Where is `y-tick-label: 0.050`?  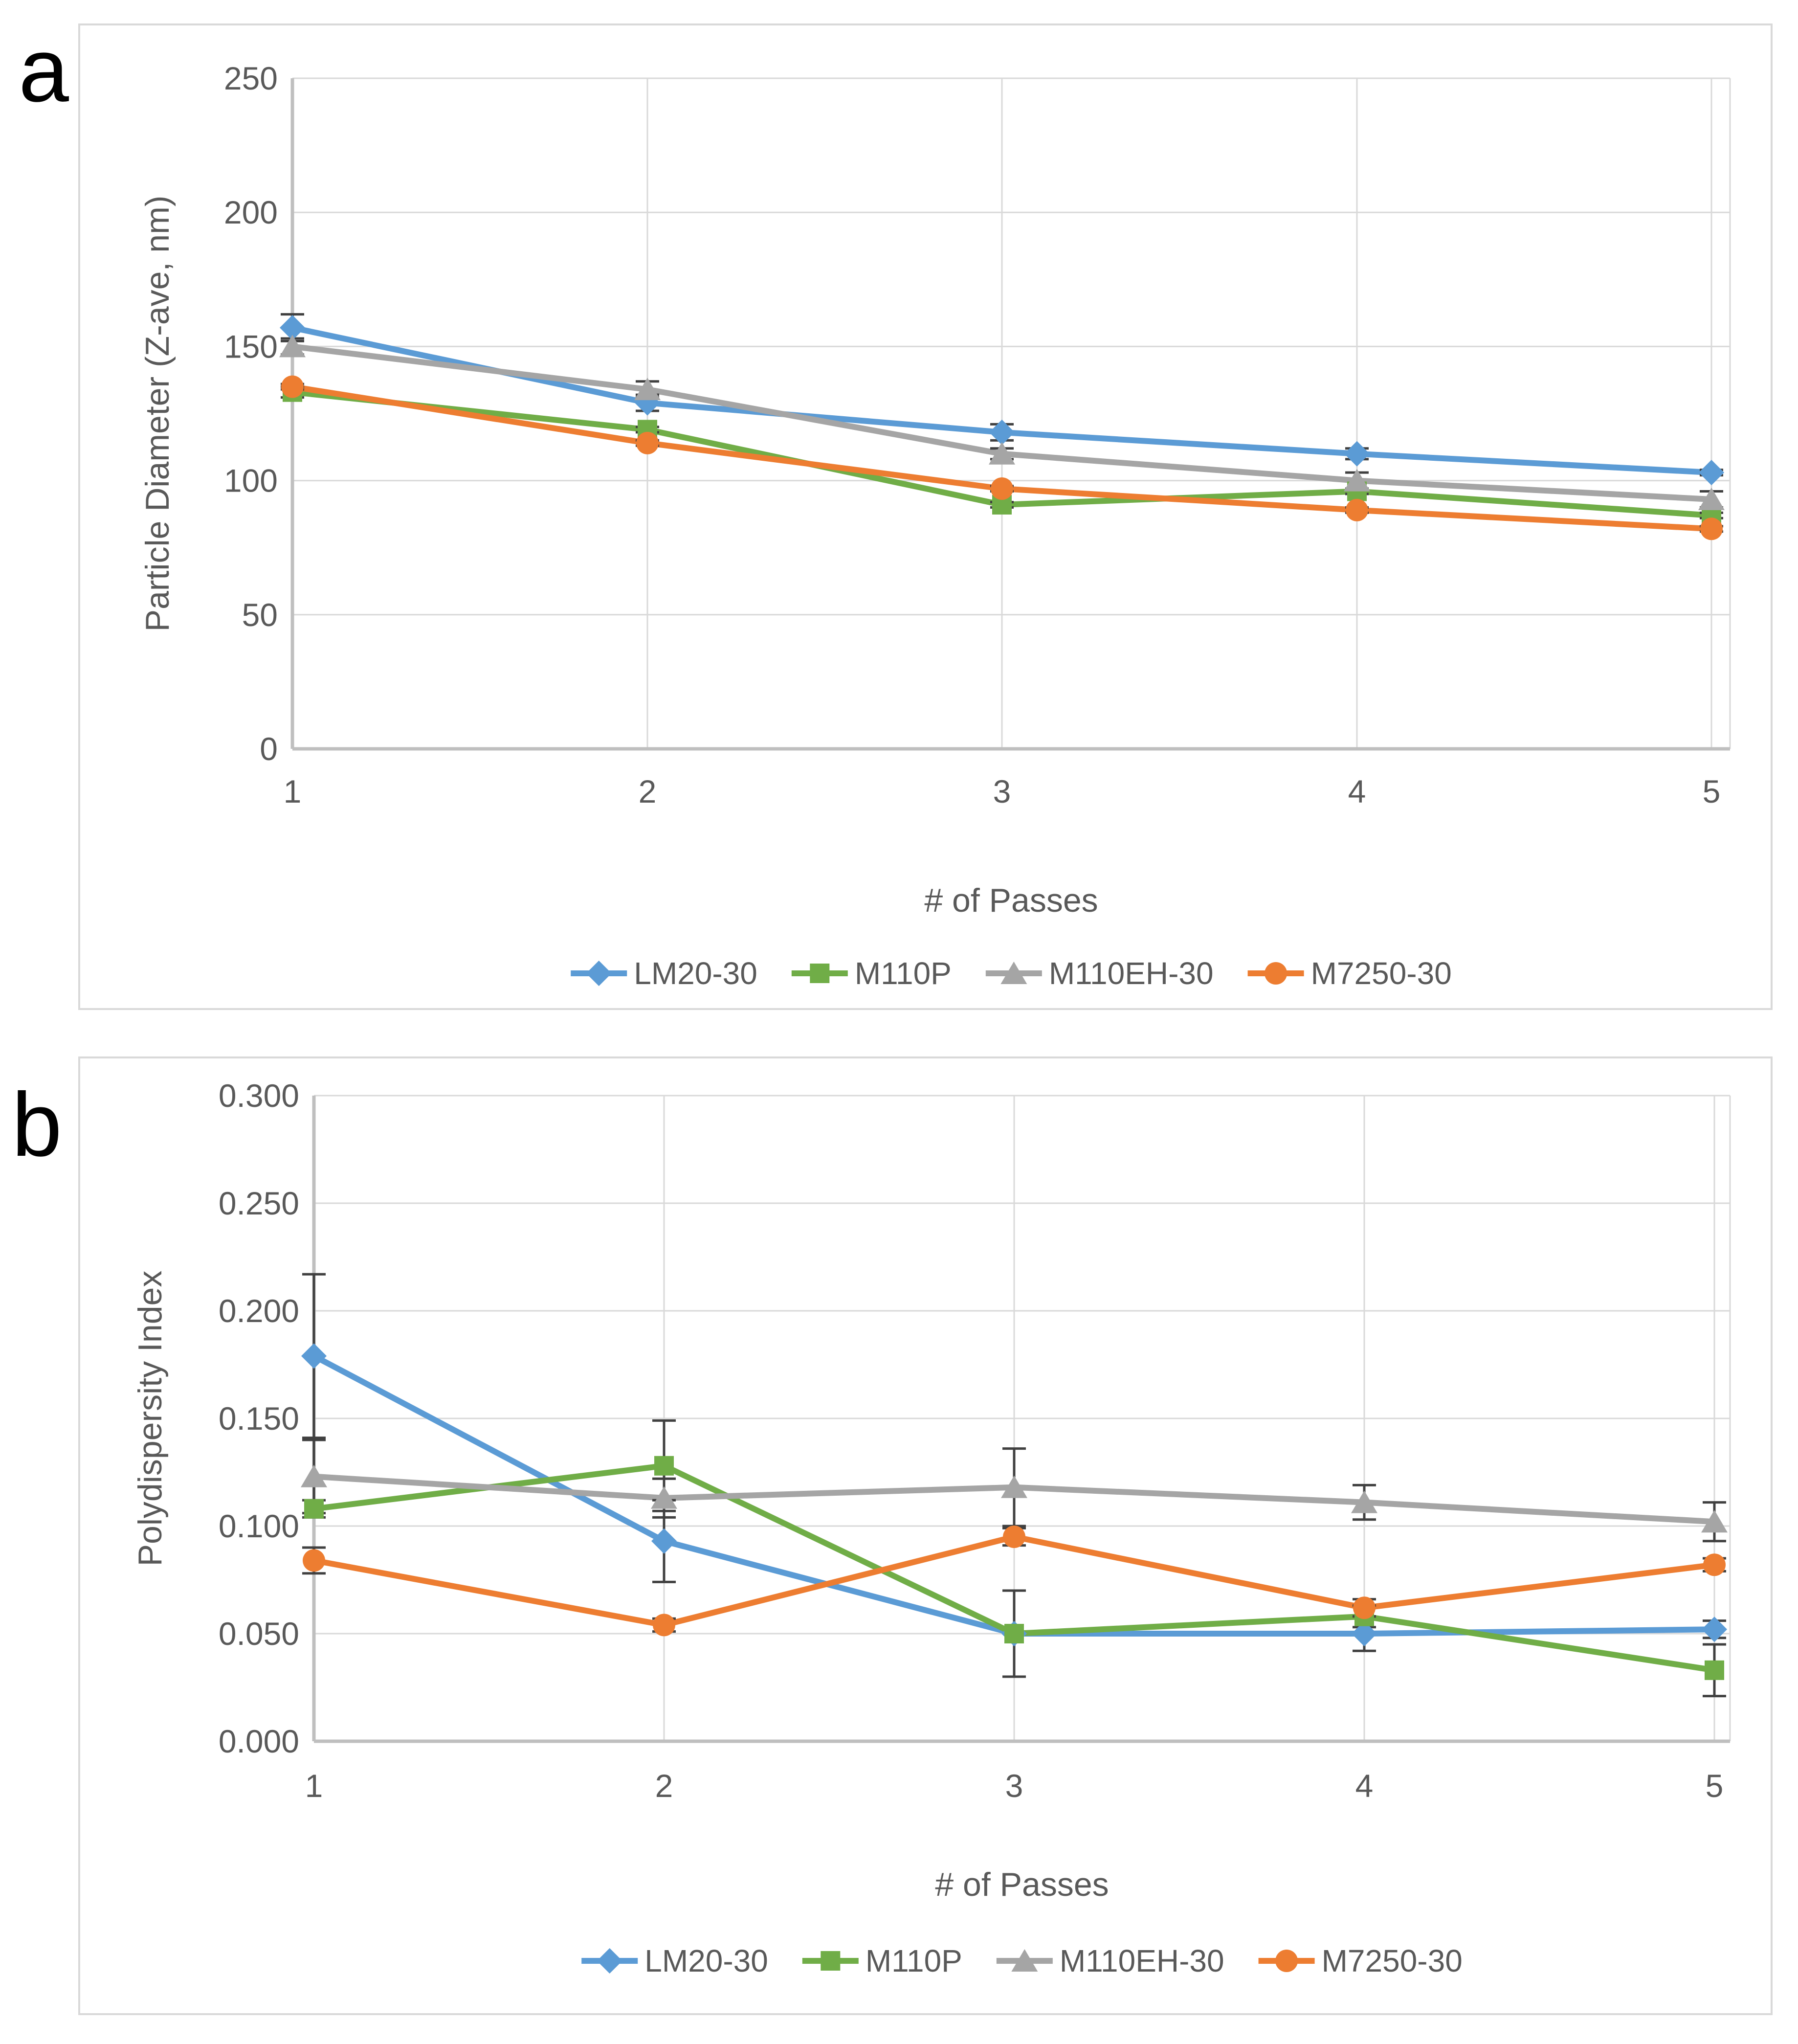 y-tick-label: 0.050 is located at coordinates (259, 1634).